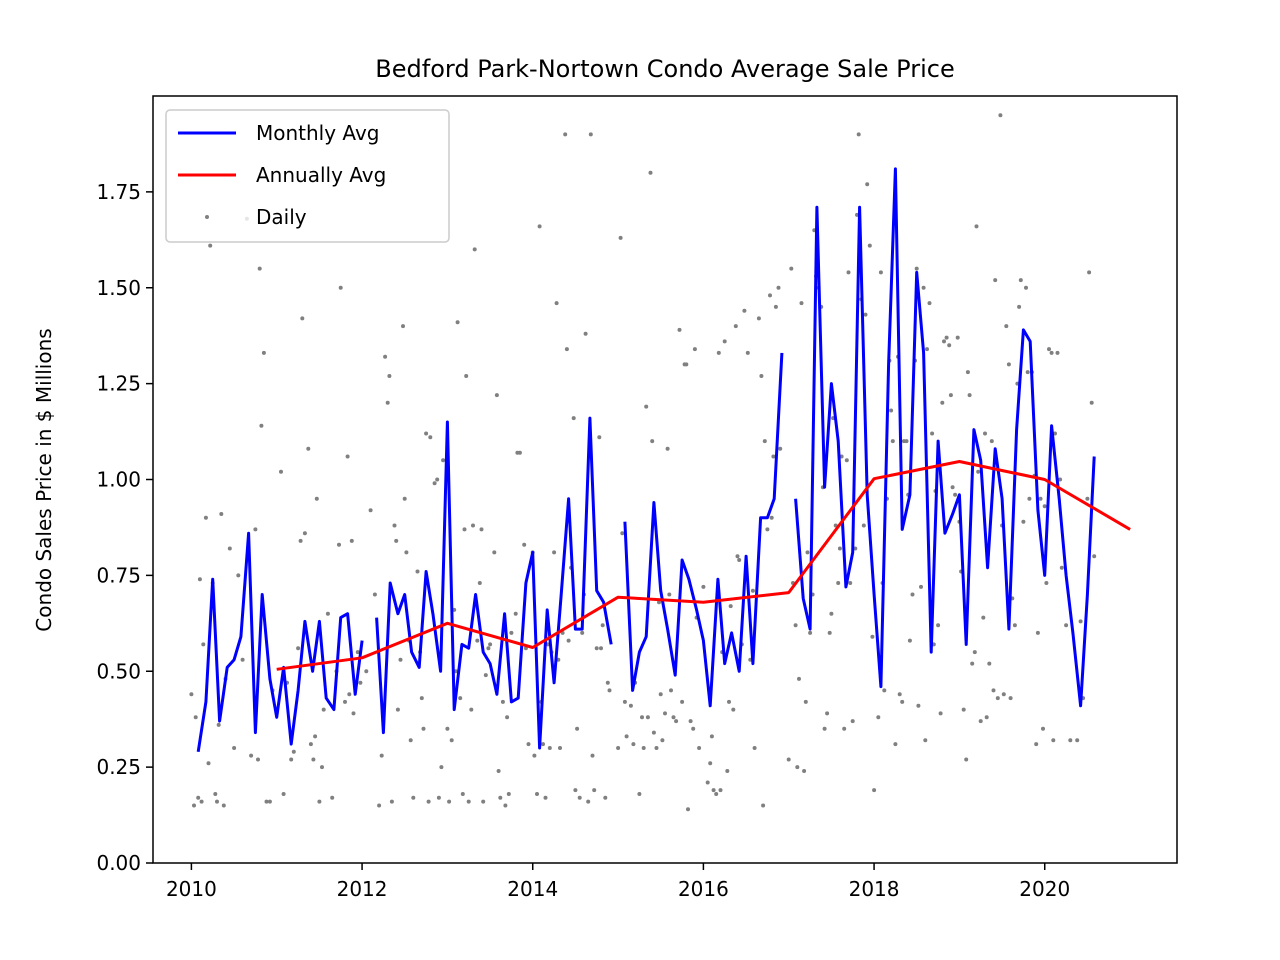  Describe the element at coordinates (703, 889) in the screenshot. I see `x-tick-label: 2016` at that location.